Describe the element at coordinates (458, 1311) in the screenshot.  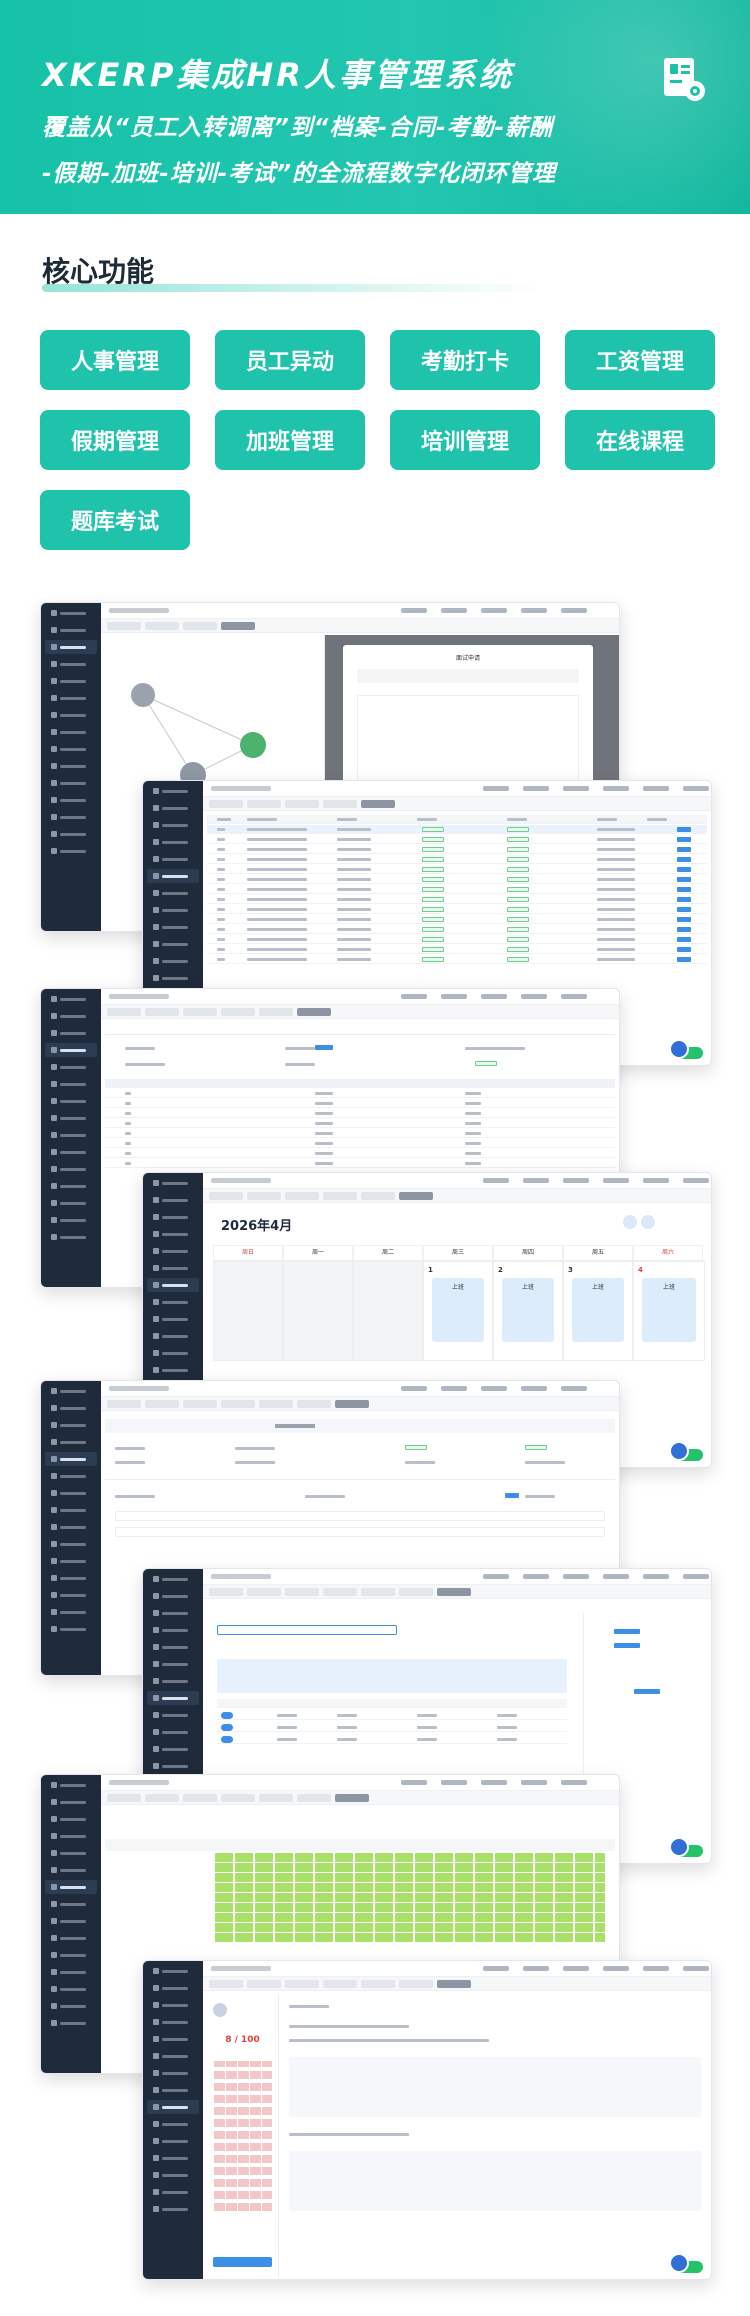
I see `calendar-day: 1 上班` at that location.